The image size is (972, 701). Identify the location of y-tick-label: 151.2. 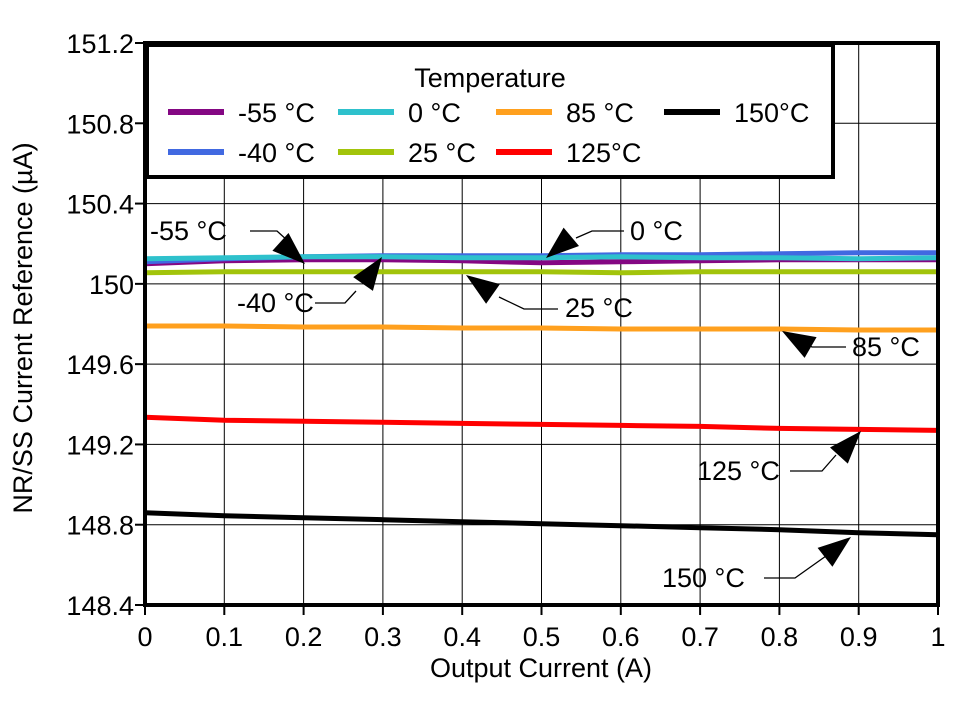
(100, 44).